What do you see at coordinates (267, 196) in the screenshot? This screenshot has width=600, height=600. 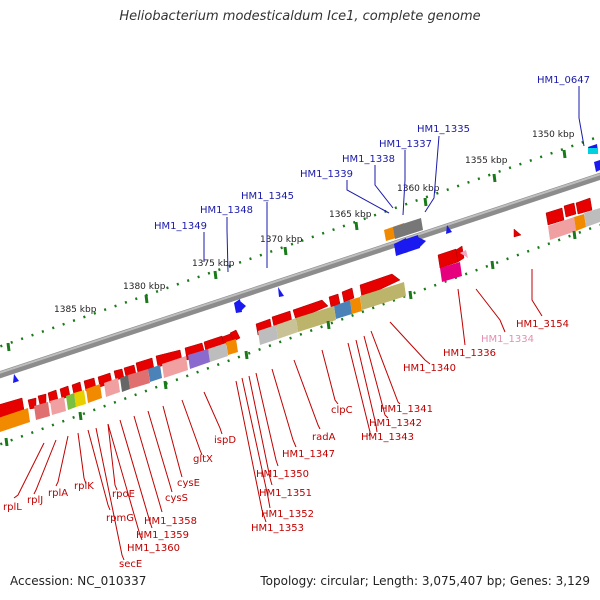 I see `gene-label: HM1_1345` at bounding box center [267, 196].